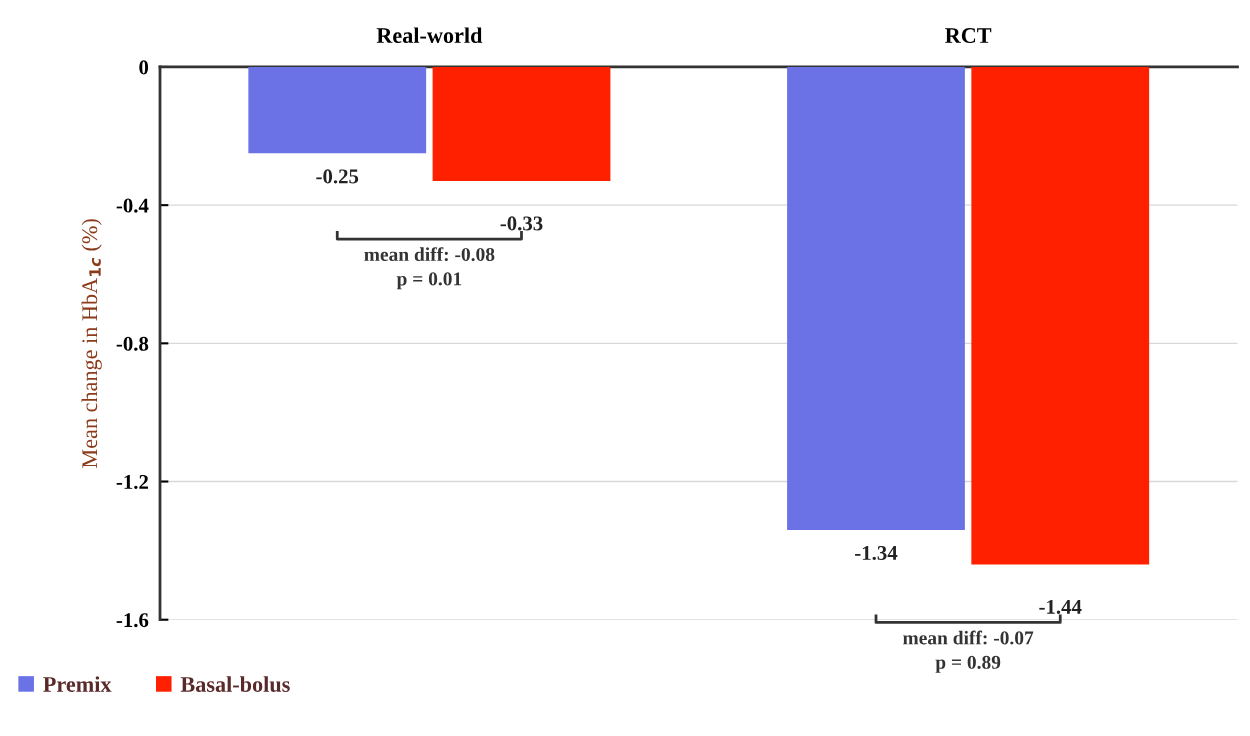 Image resolution: width=1250 pixels, height=736 pixels. I want to click on x-tick-label: Real-world, so click(429, 35).